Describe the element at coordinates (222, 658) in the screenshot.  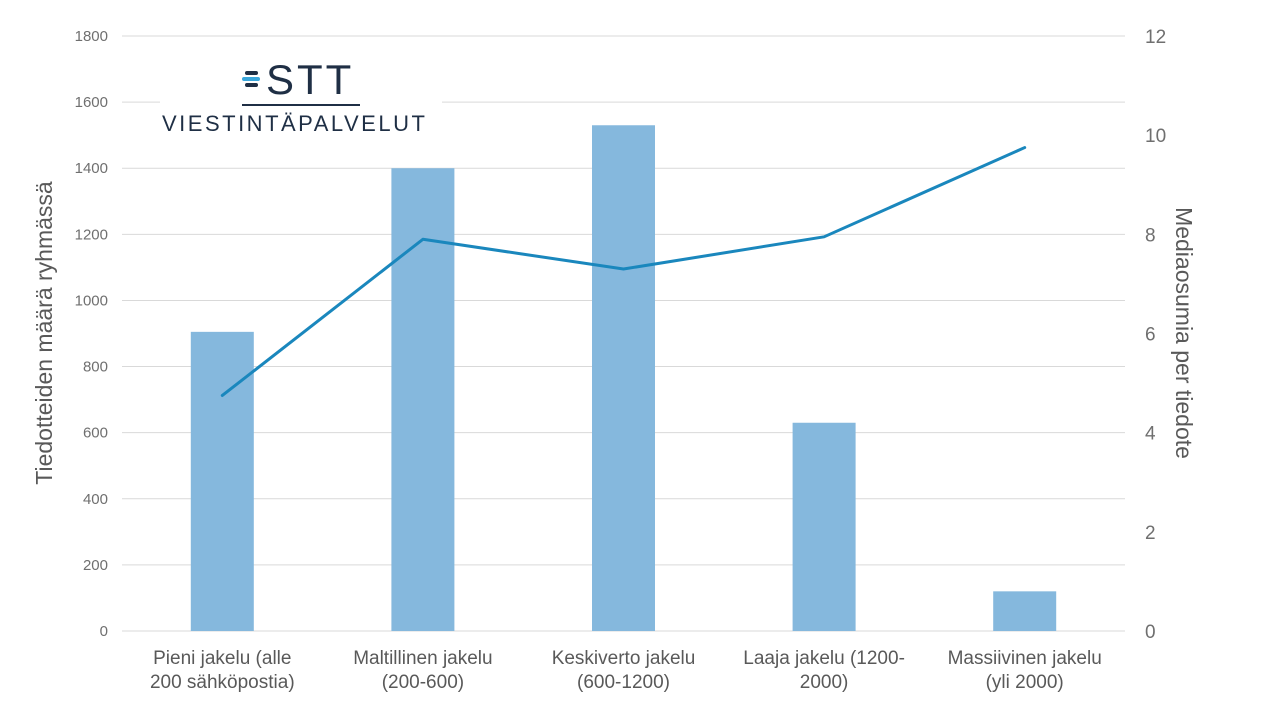
I see `category-label-line: Pieni jakelu (alle` at that location.